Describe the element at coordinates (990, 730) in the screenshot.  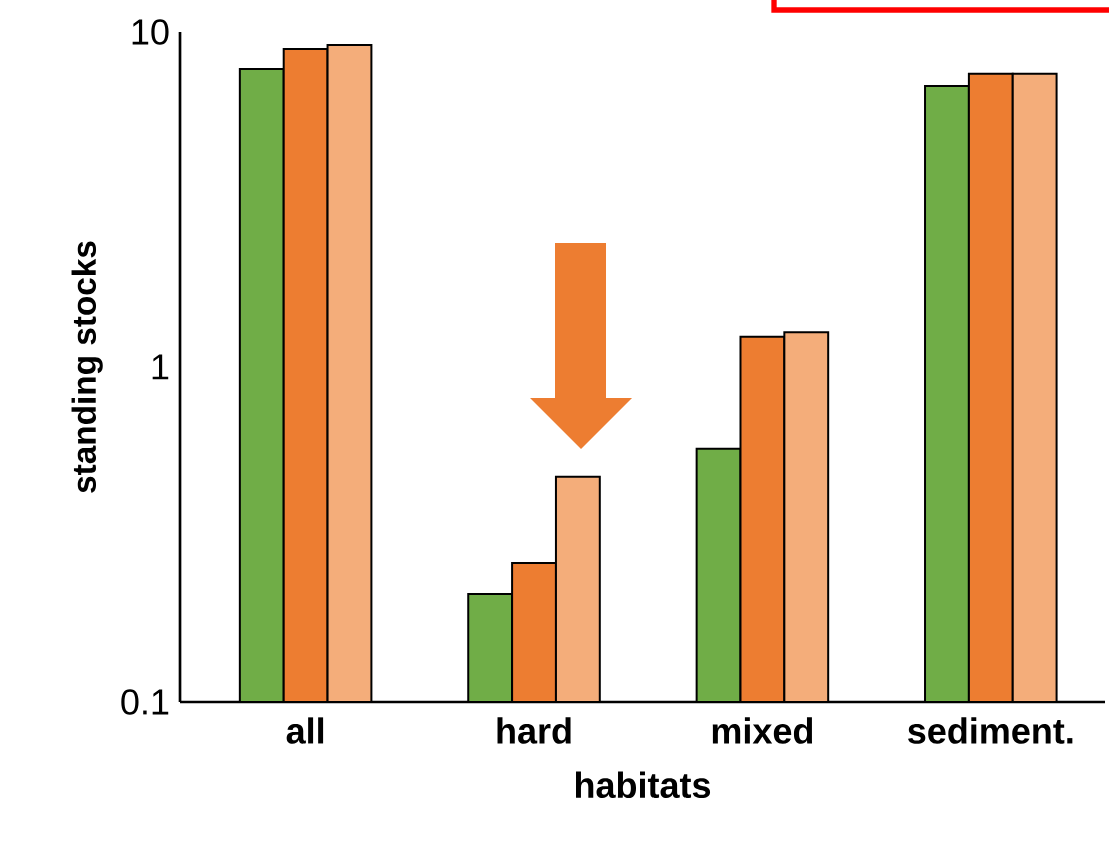
I see `x-tick-label: sediment.` at that location.